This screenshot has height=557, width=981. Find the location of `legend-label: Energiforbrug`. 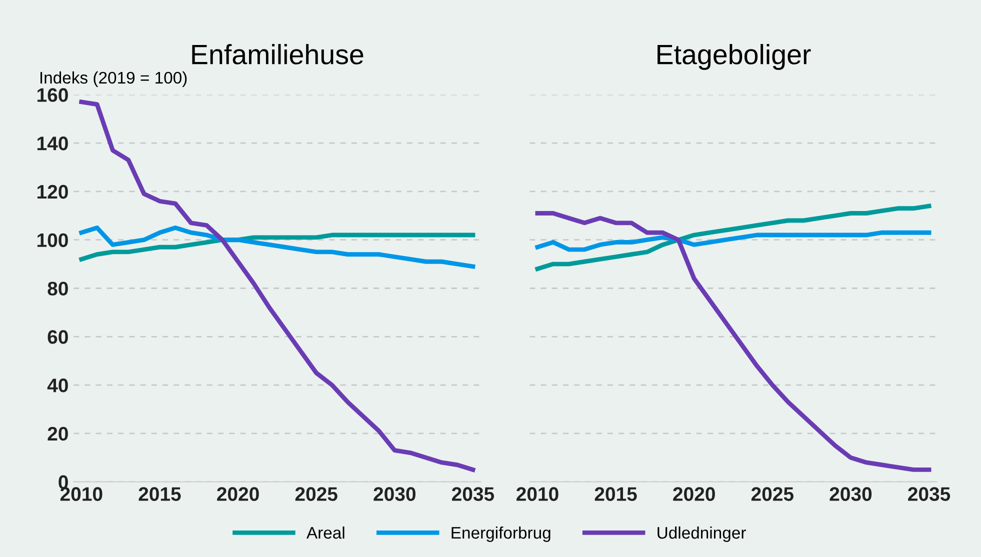

legend-label: Energiforbrug is located at coordinates (501, 534).